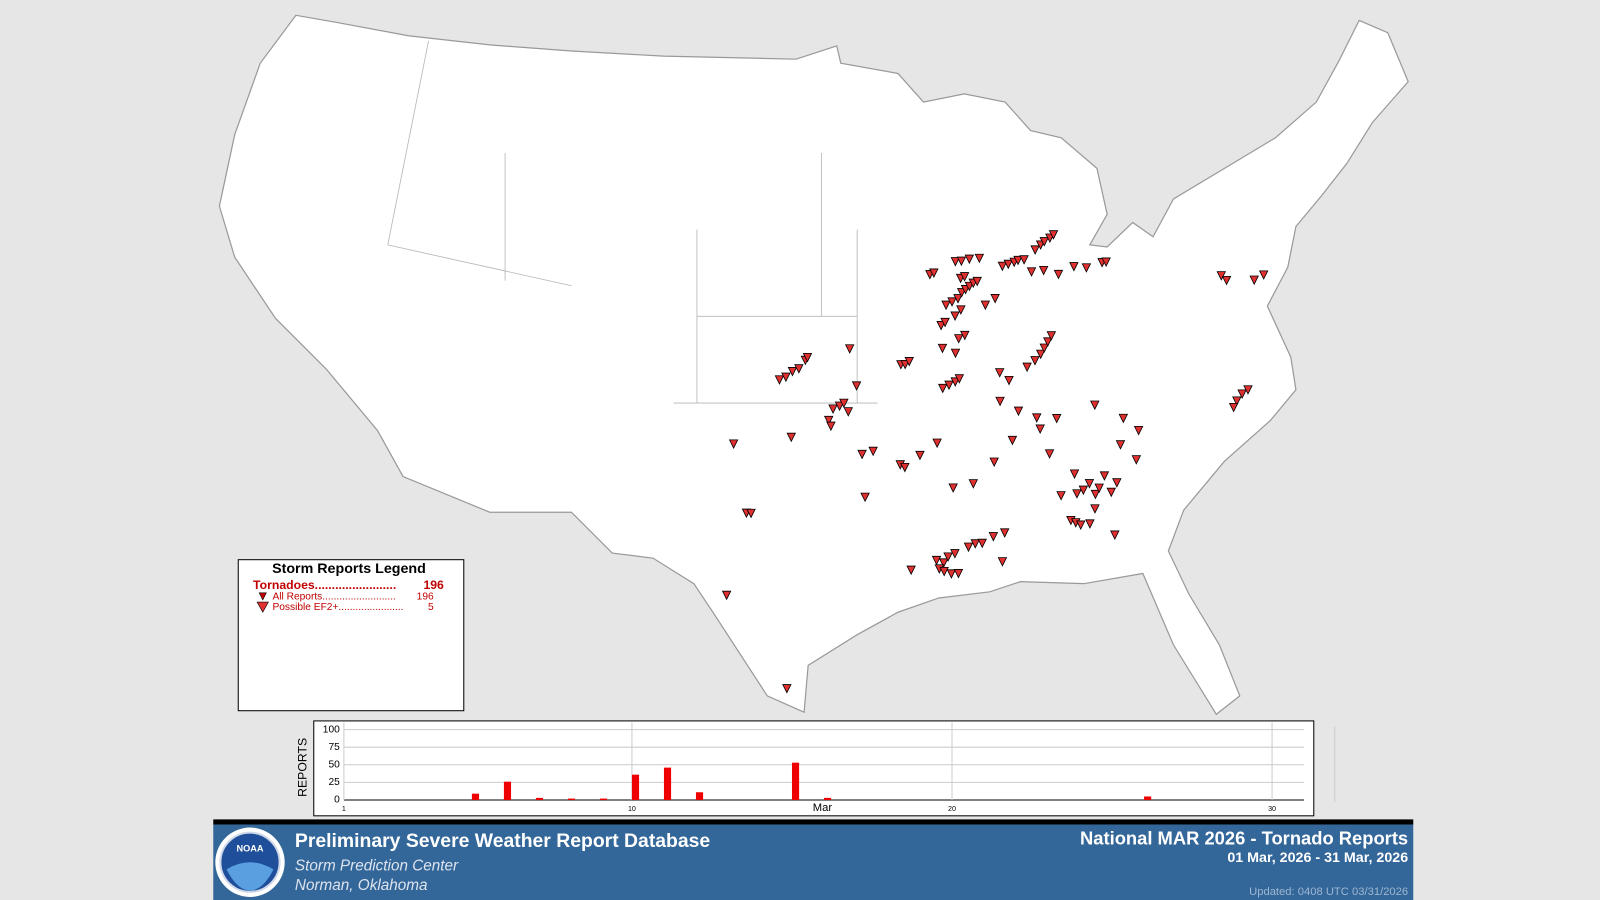  I want to click on state-lines, so click(632, 222).